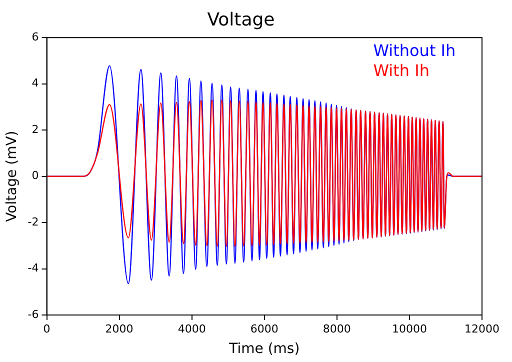 This screenshot has height=362, width=512. I want to click on x-tick-label: 0, so click(46, 329).